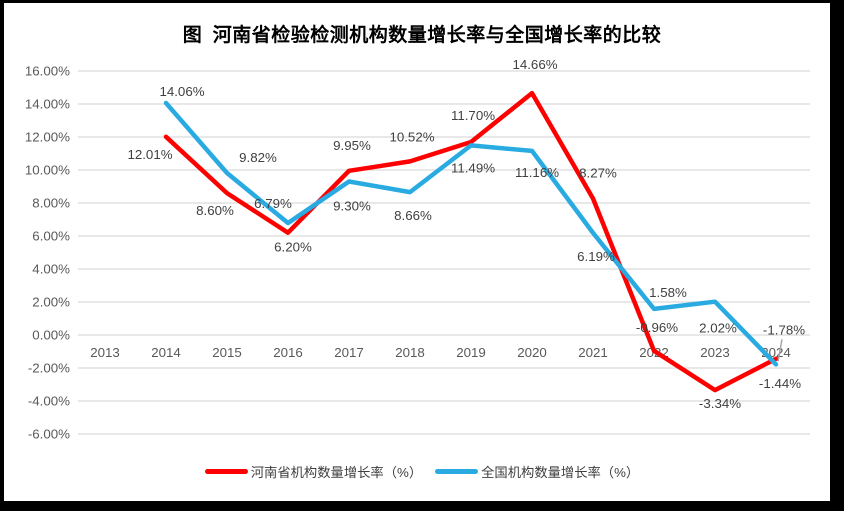  I want to click on y-tick-label: 14.00%, so click(47, 104).